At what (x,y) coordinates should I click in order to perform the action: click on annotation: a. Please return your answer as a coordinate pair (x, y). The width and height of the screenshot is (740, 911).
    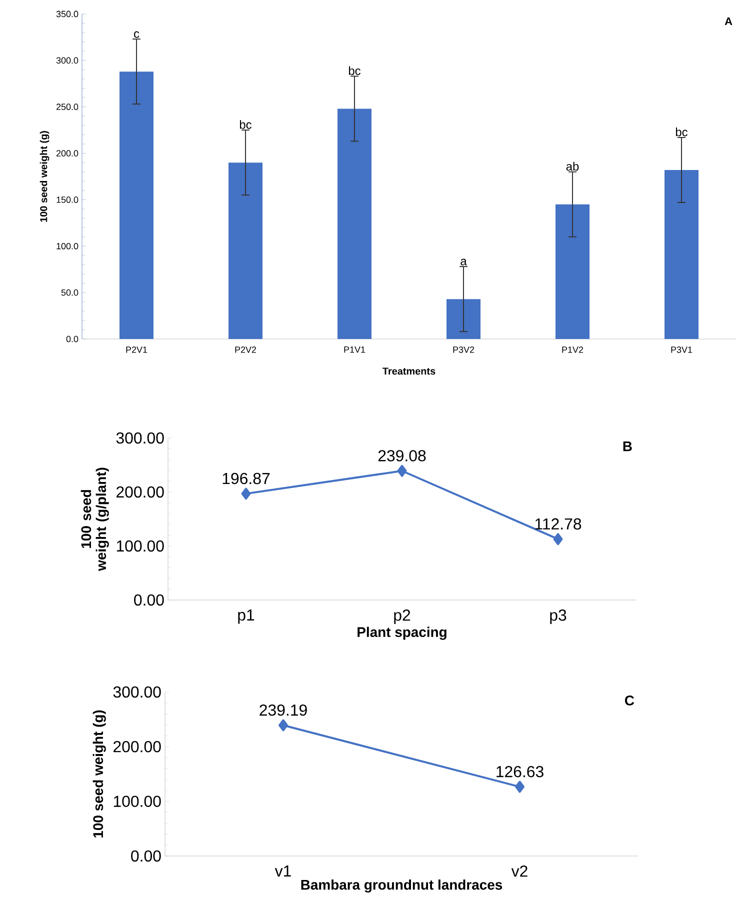
    Looking at the image, I should click on (463, 262).